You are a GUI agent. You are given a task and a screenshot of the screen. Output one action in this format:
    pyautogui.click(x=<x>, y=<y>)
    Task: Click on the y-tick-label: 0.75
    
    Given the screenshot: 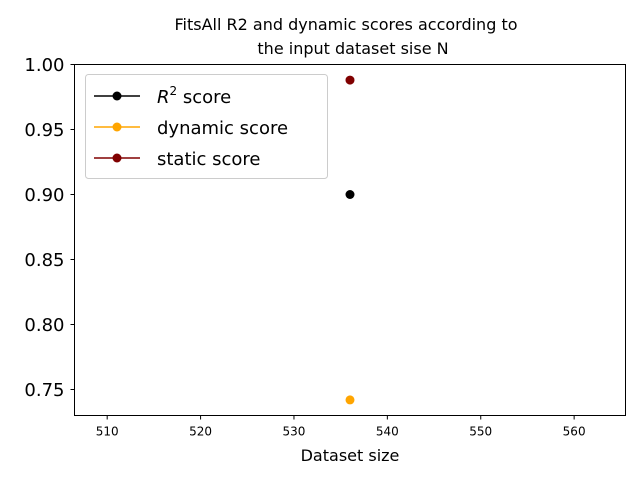 What is the action you would take?
    pyautogui.click(x=44, y=390)
    